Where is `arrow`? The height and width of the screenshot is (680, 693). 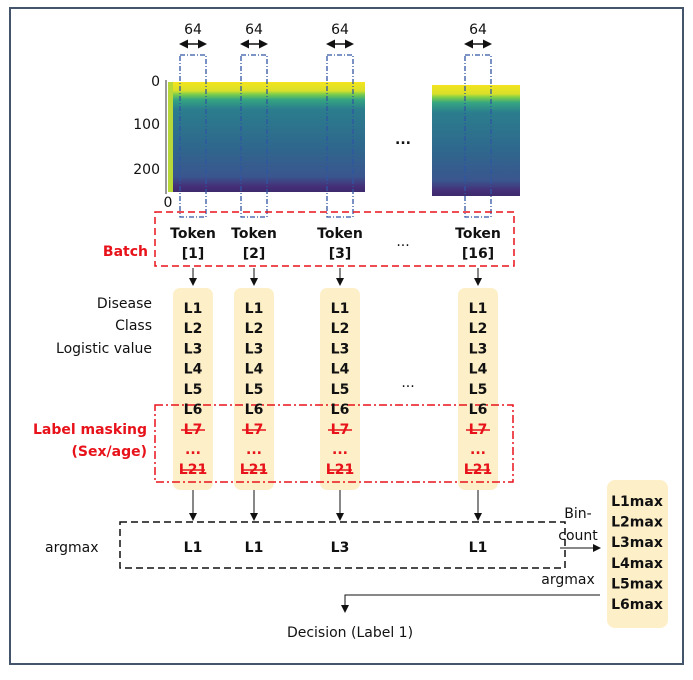
arrow is located at coordinates (470, 603).